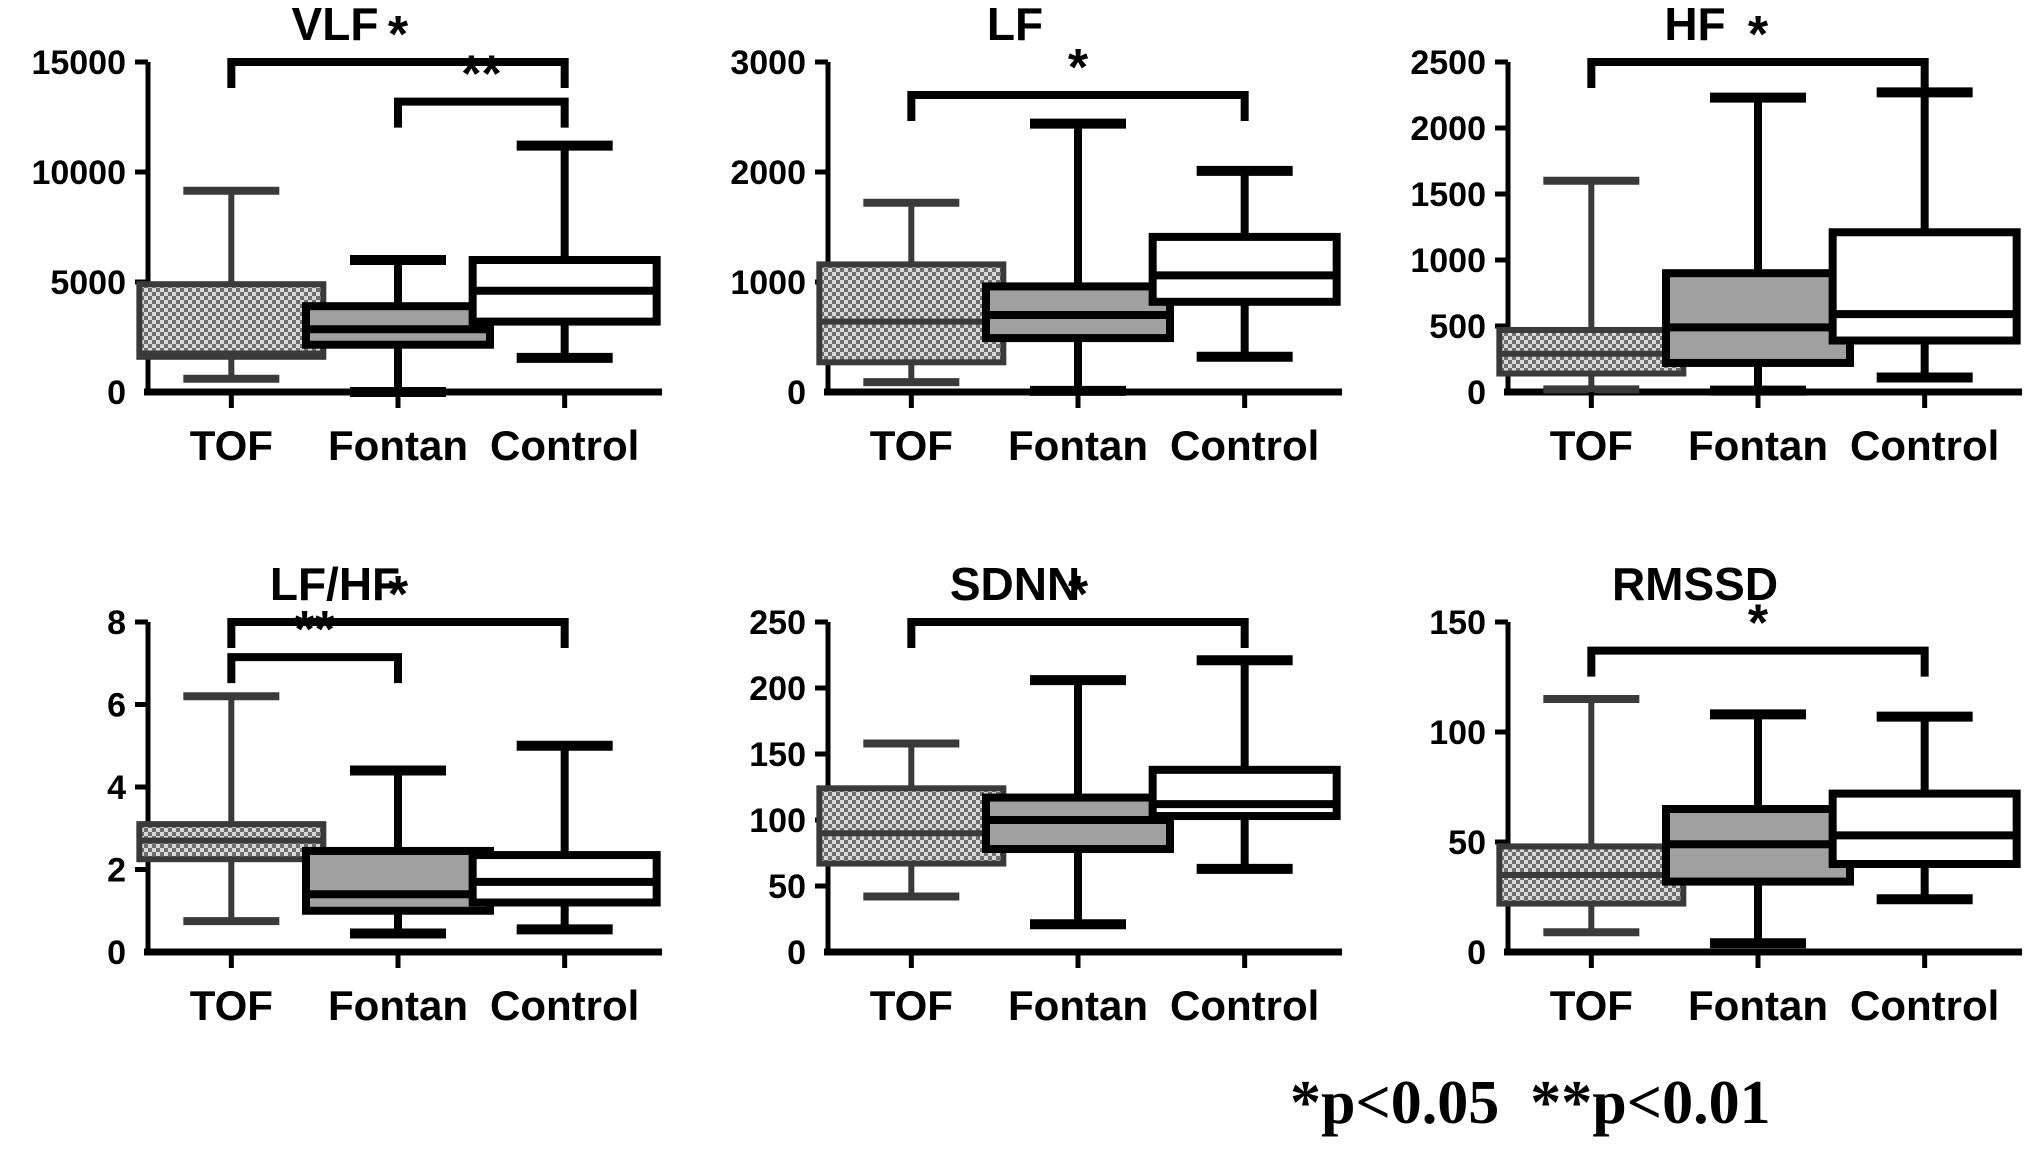 The height and width of the screenshot is (1175, 2030). Describe the element at coordinates (787, 887) in the screenshot. I see `y-tick-label: 50` at that location.